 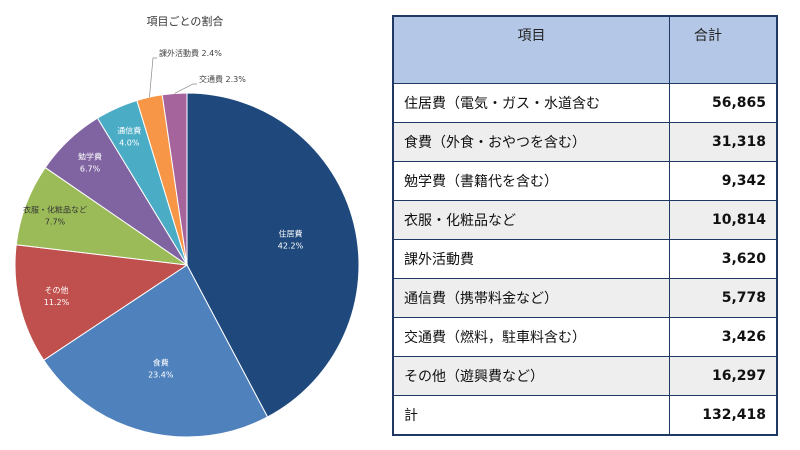 I want to click on slice-name-label: 衣服・化粧品など, so click(x=55, y=209).